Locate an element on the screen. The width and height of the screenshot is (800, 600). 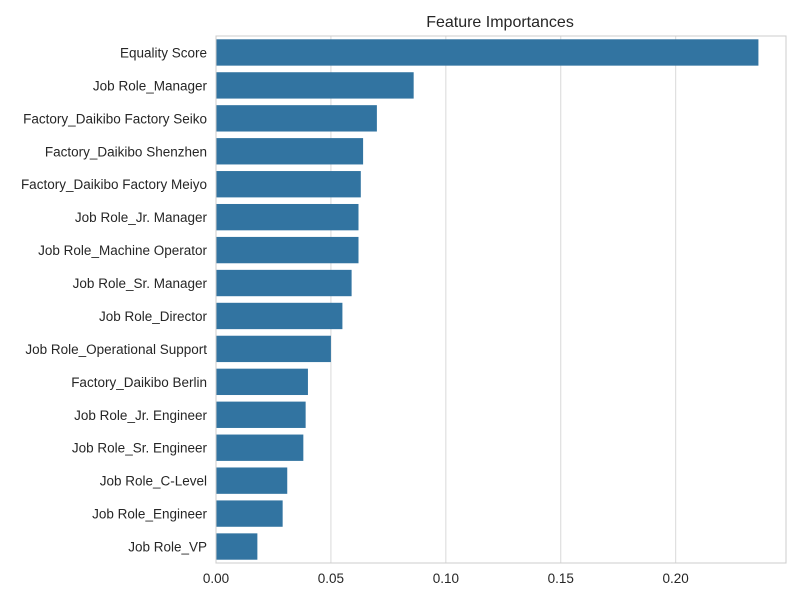
x-tick-label: 0.00 is located at coordinates (216, 578).